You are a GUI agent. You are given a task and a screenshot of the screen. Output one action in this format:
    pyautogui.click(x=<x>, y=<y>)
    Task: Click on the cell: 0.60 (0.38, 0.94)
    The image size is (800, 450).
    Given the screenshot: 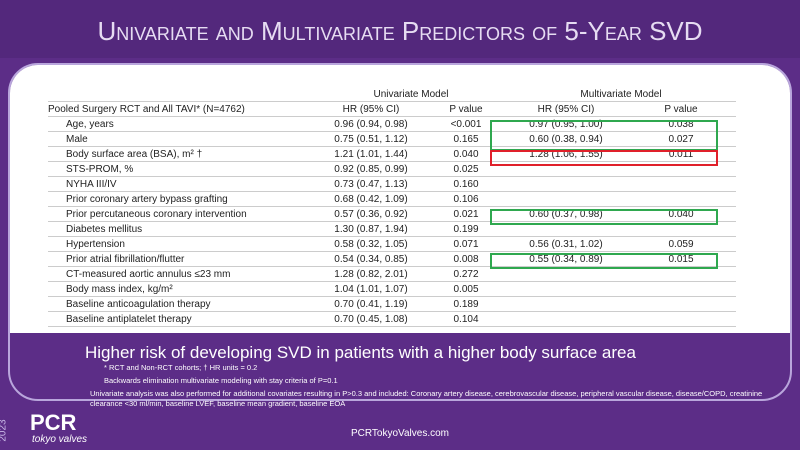 What is the action you would take?
    pyautogui.click(x=566, y=139)
    